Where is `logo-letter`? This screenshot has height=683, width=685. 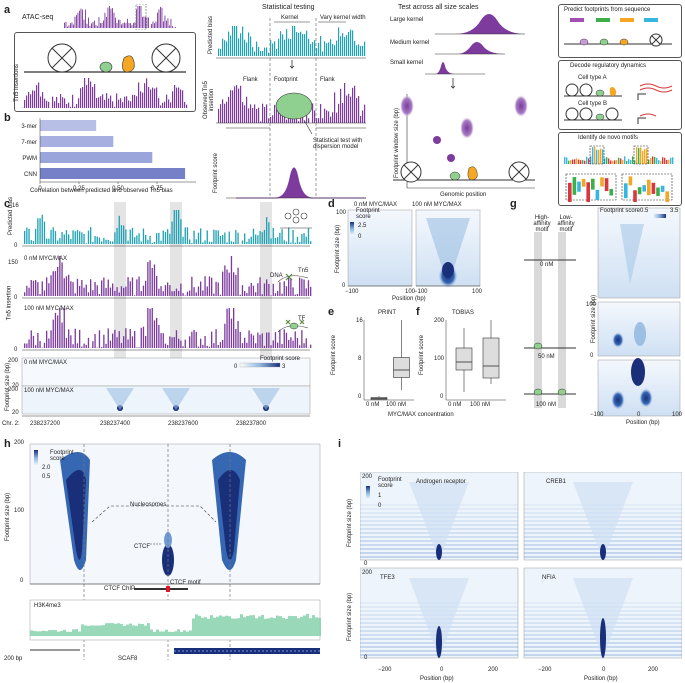
logo-letter is located at coordinates (662, 188).